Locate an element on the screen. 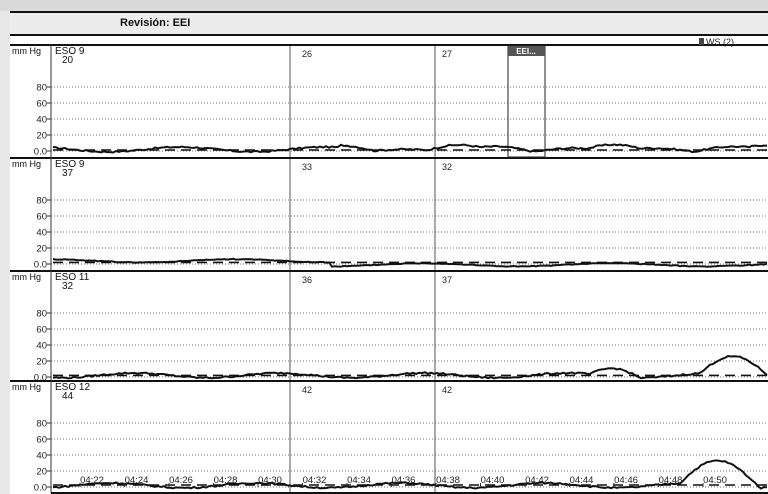  eei-marker-box is located at coordinates (526, 101).